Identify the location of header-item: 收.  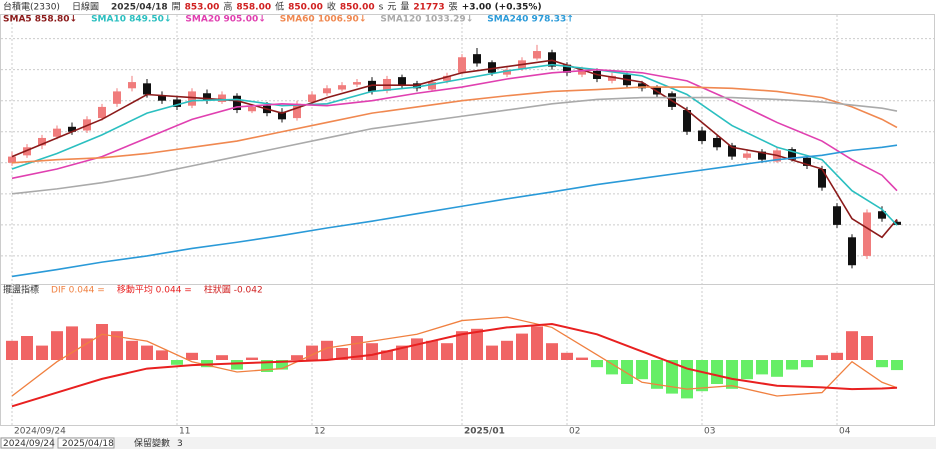
(331, 7).